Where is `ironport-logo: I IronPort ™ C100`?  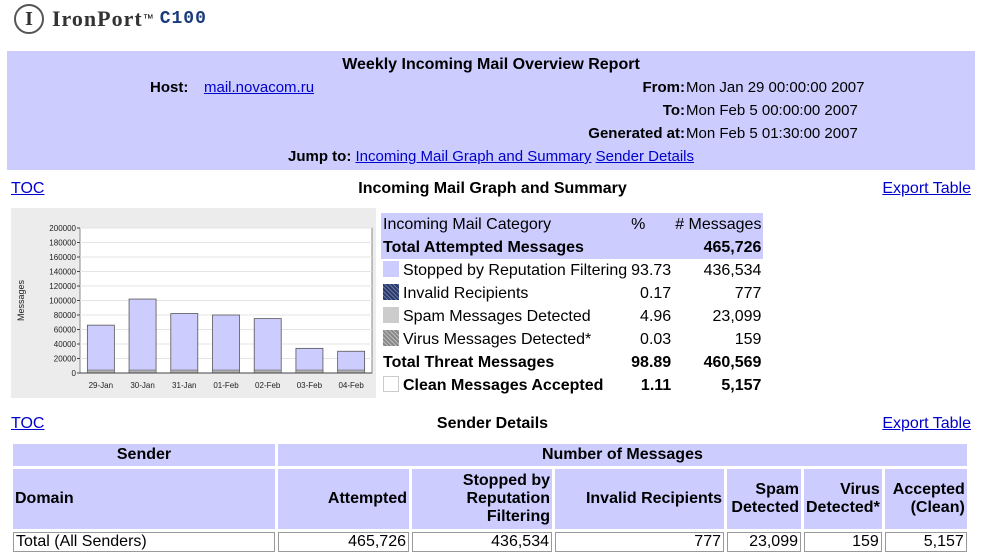
ironport-logo: I IronPort ™ C100 is located at coordinates (110, 19).